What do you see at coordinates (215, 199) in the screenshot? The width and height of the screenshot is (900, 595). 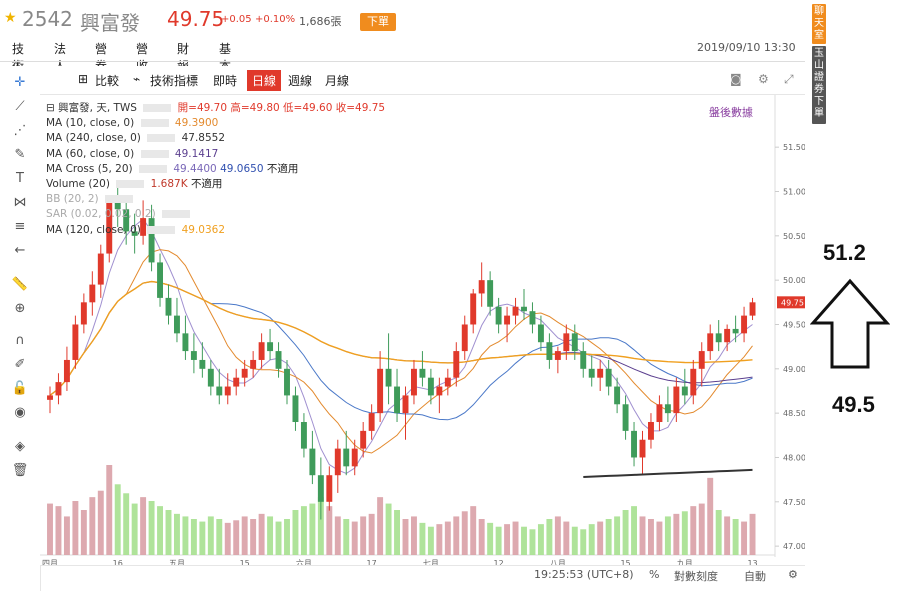 I see `legend-row-bb: BB (20, 2)` at bounding box center [215, 199].